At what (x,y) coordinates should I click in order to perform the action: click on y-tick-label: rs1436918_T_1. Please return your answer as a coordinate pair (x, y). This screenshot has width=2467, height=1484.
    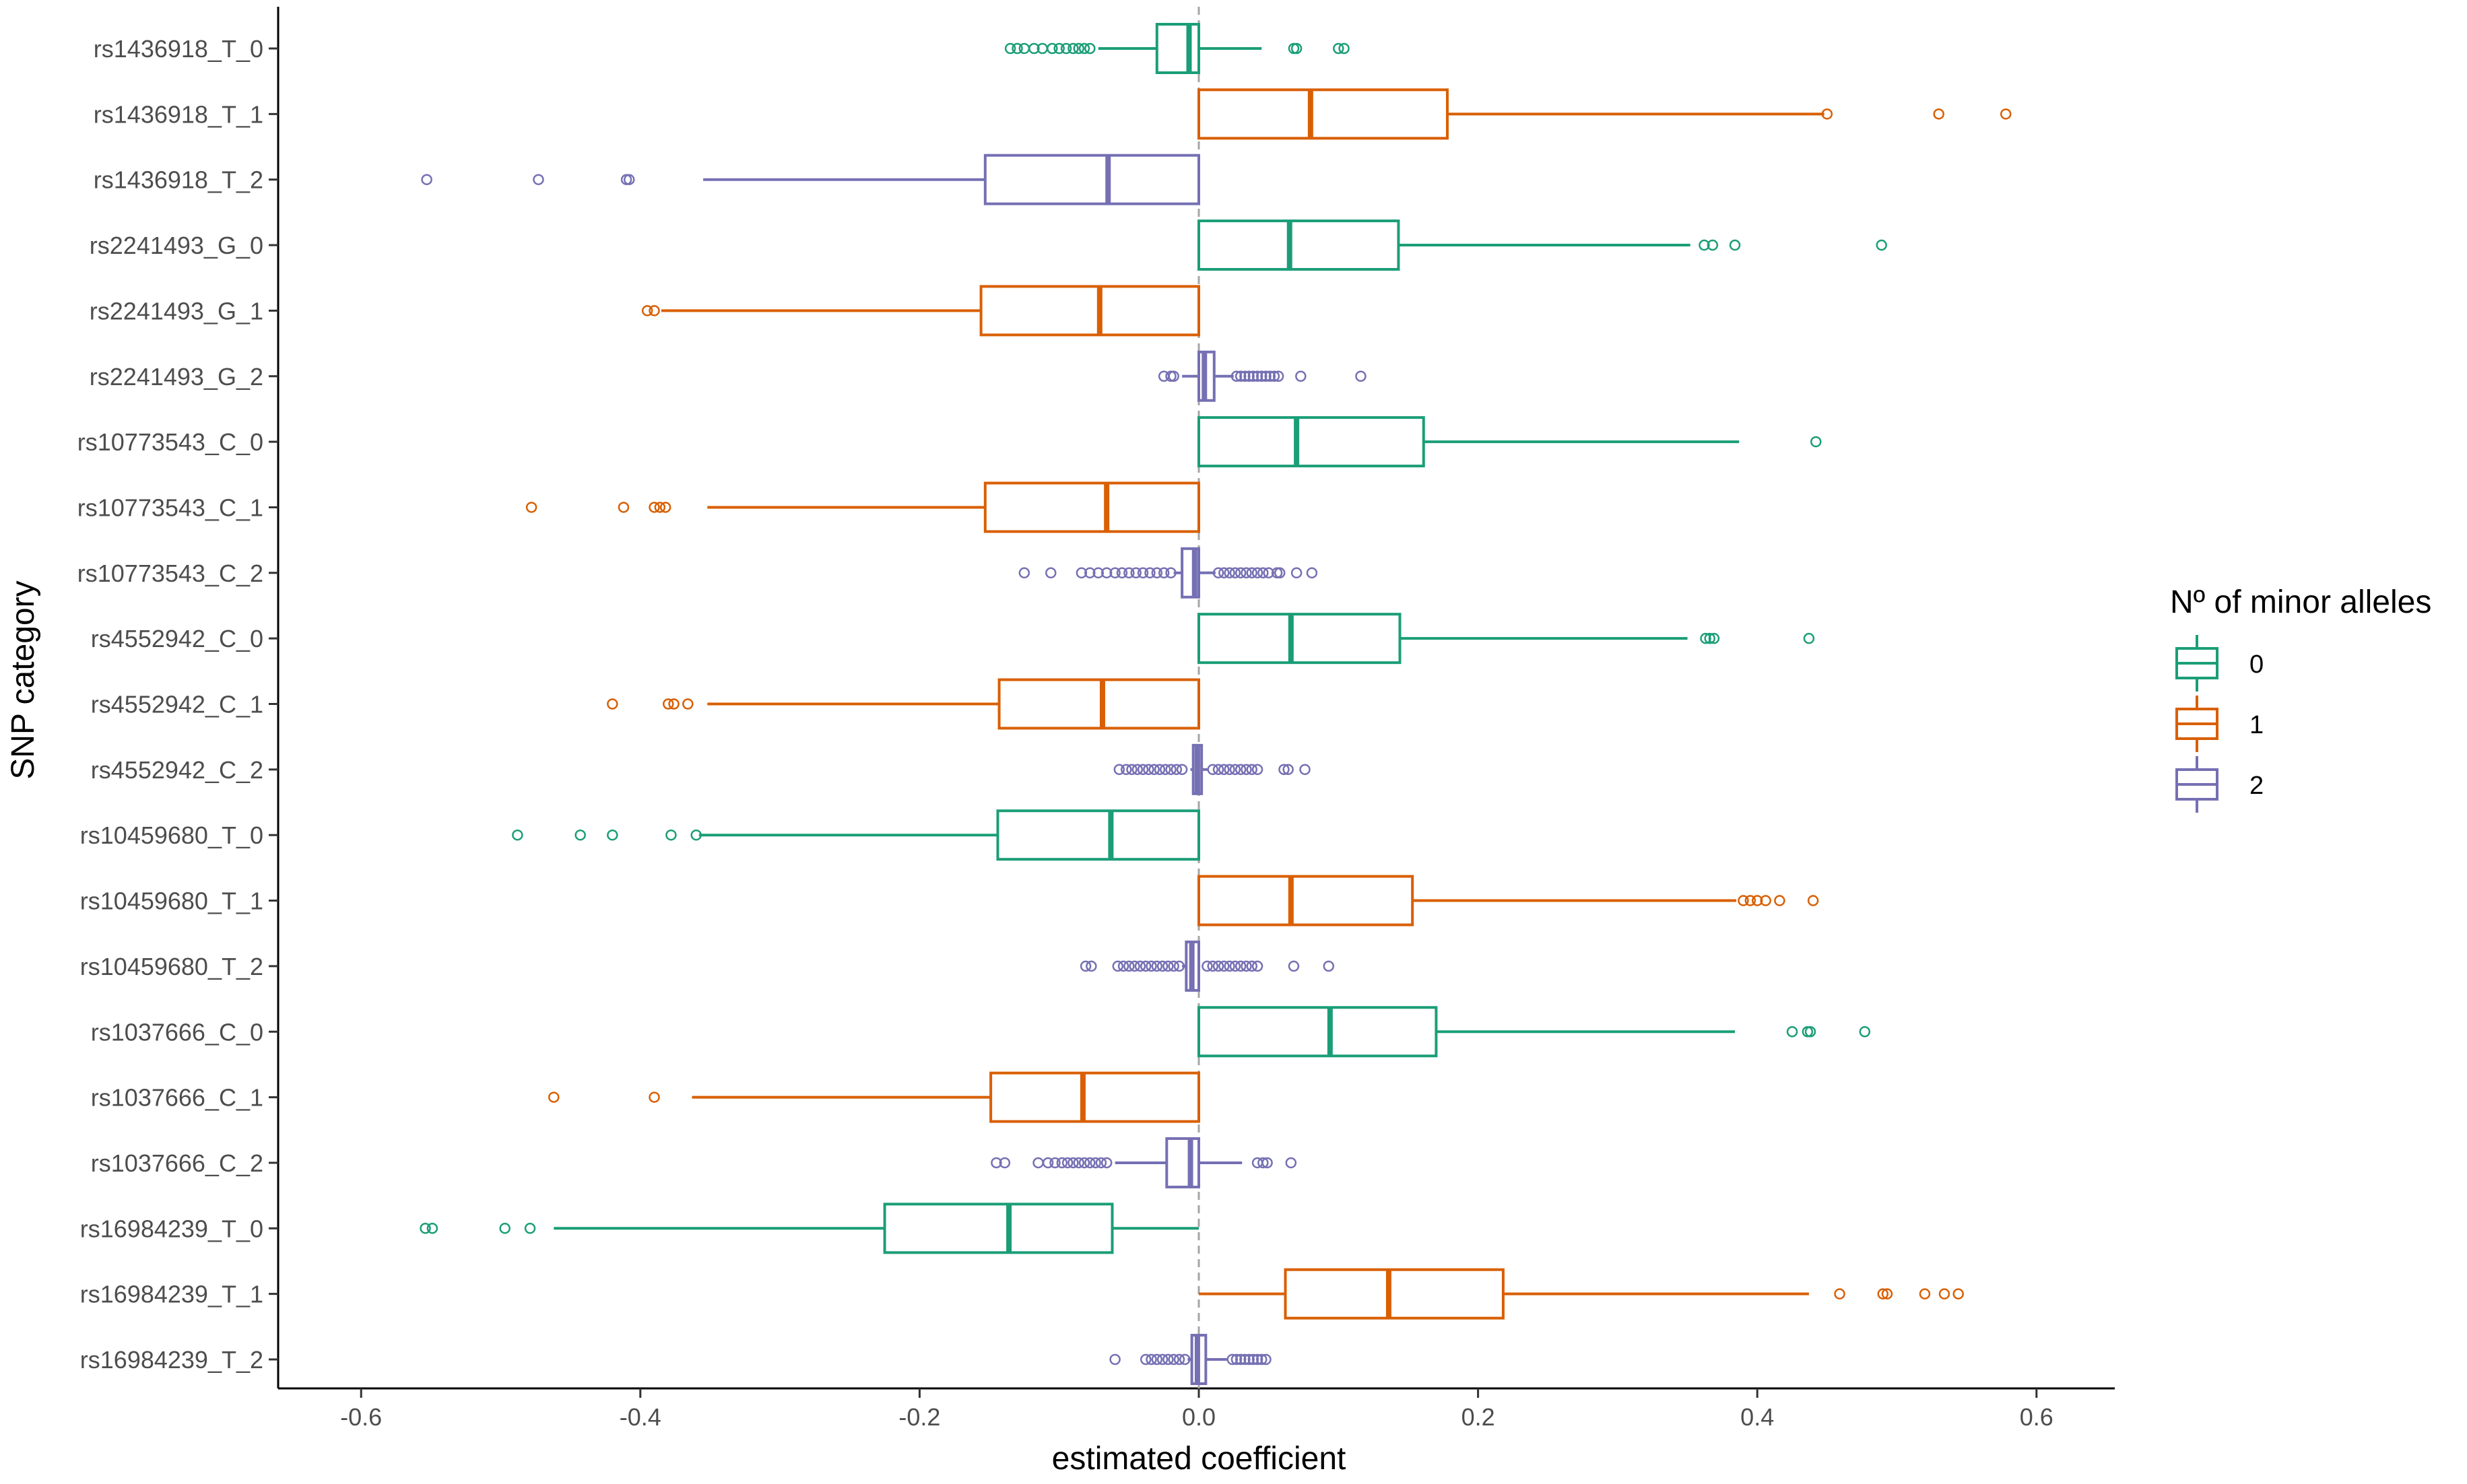
    Looking at the image, I should click on (179, 114).